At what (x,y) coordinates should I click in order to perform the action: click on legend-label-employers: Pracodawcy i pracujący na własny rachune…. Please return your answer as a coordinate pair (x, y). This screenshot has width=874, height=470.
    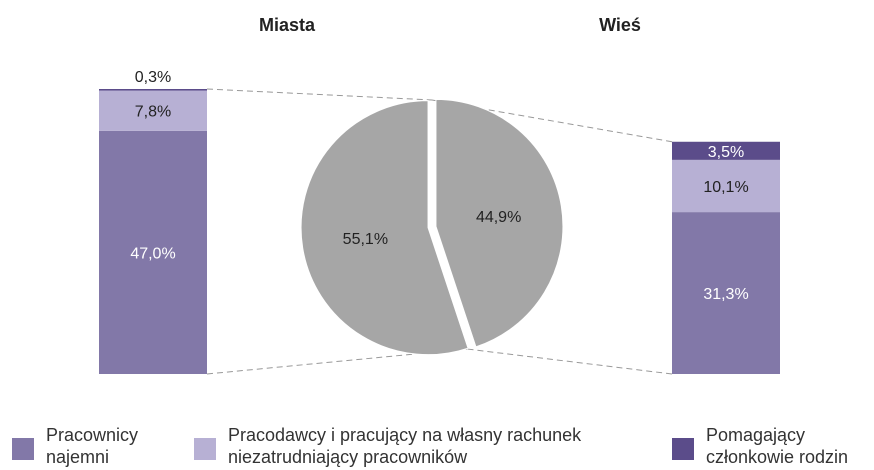
    Looking at the image, I should click on (405, 446).